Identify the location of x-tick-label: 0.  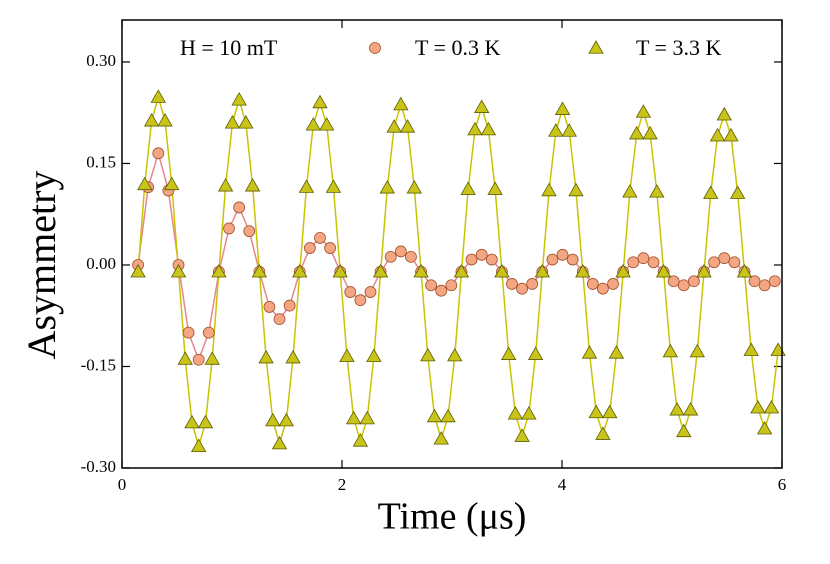
(122, 484).